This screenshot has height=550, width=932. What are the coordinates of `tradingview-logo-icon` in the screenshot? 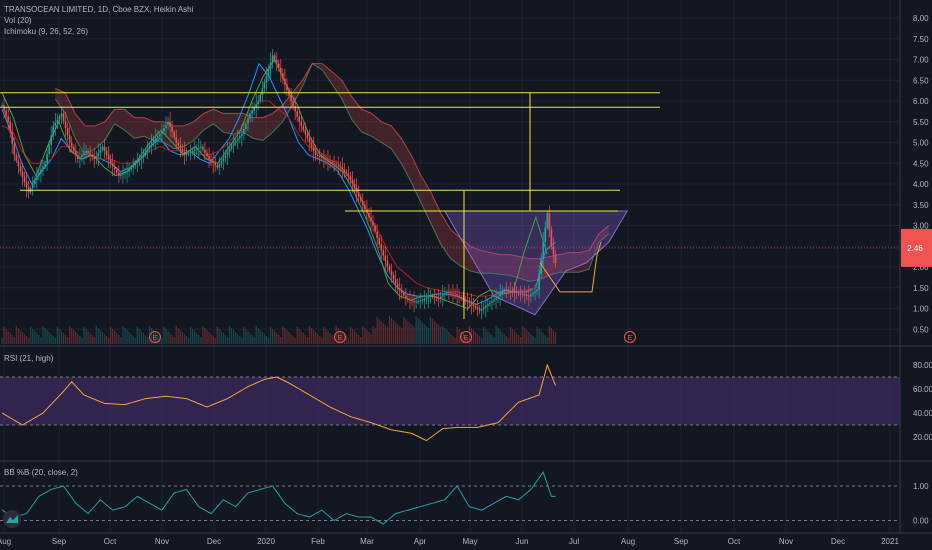 It's located at (12, 519).